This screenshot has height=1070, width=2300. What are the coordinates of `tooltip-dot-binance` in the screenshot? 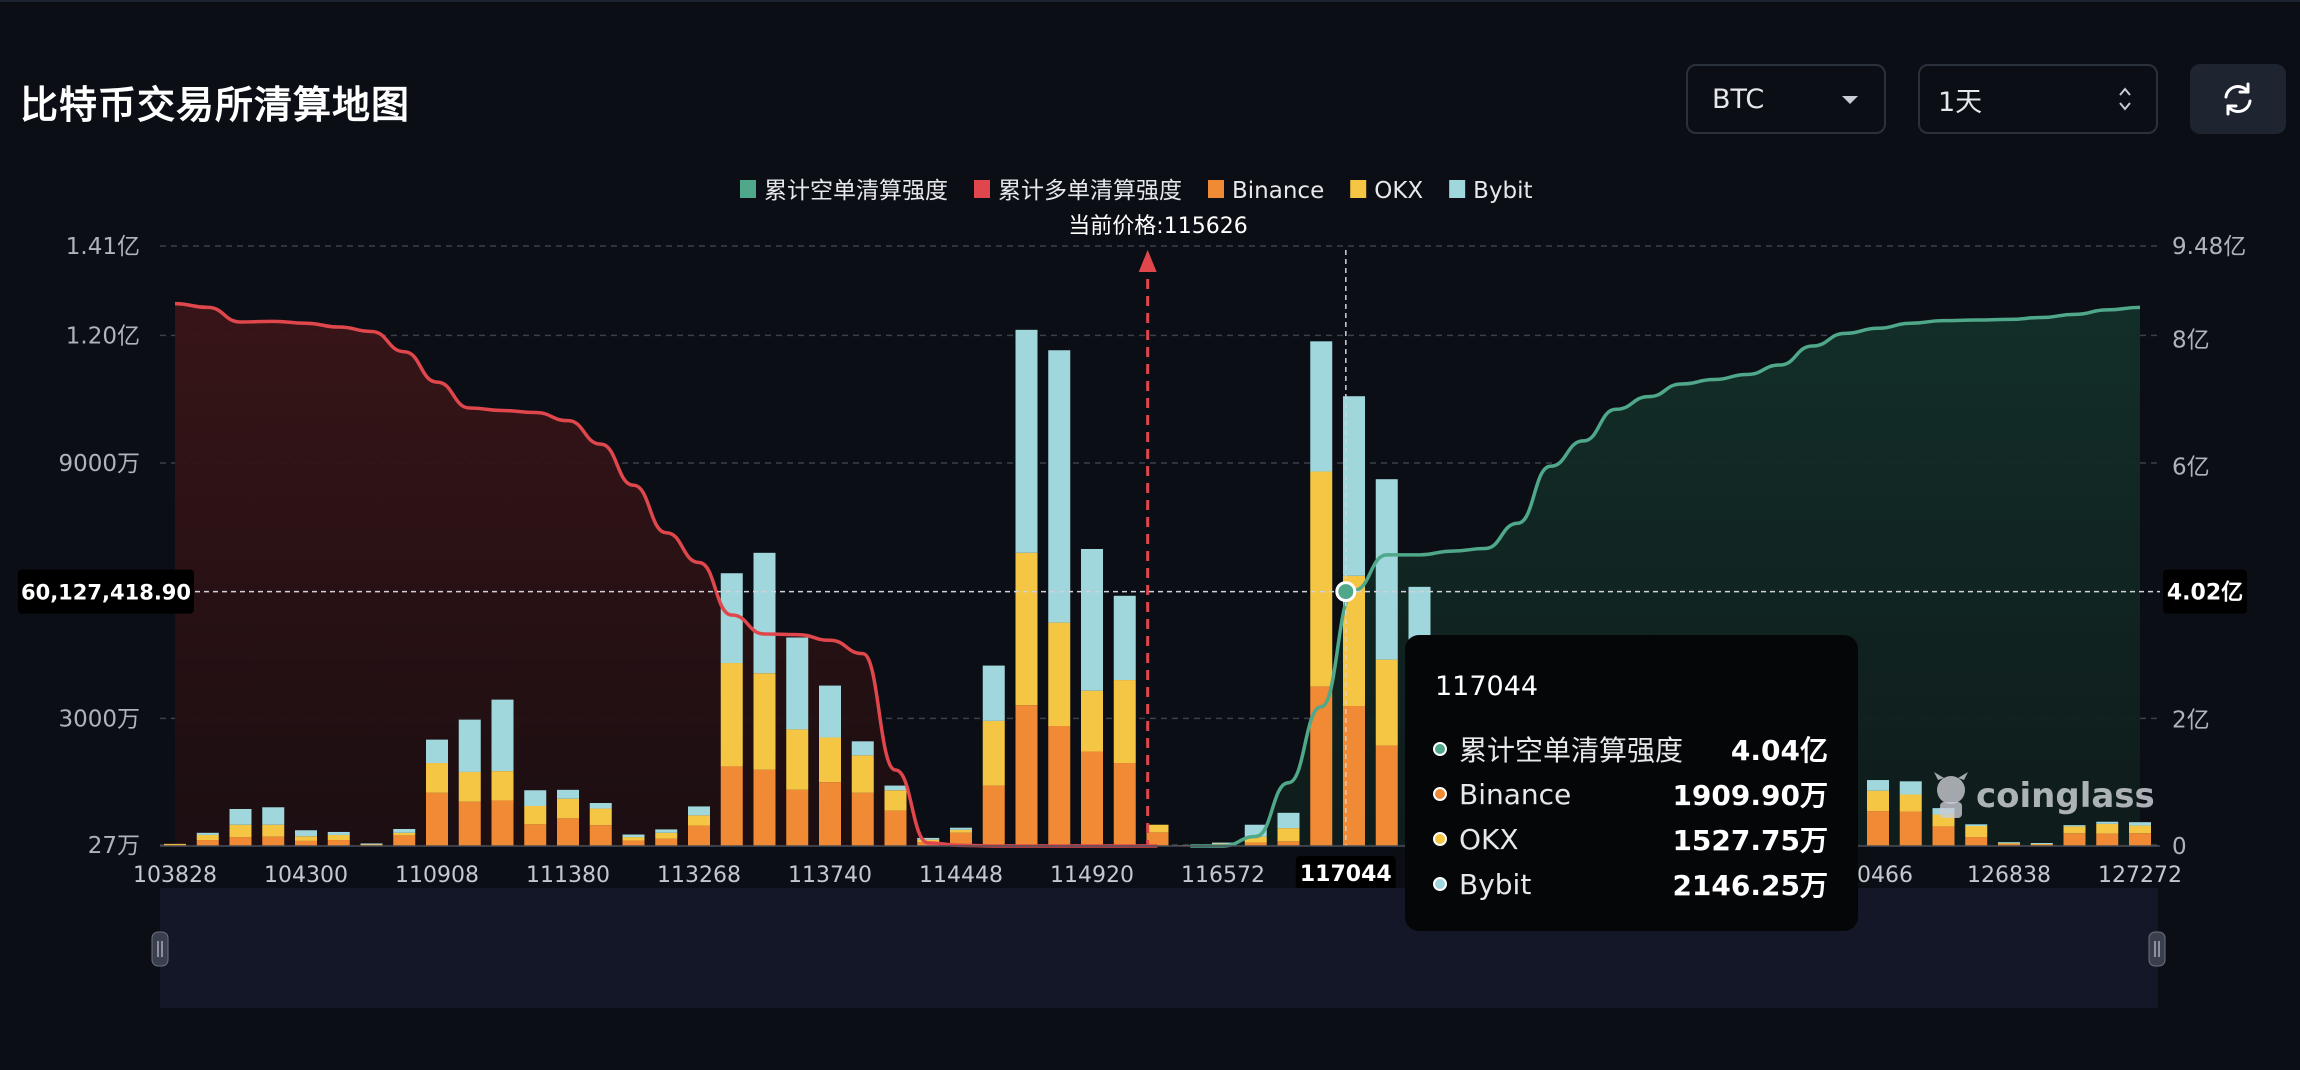 It's located at (1440, 794).